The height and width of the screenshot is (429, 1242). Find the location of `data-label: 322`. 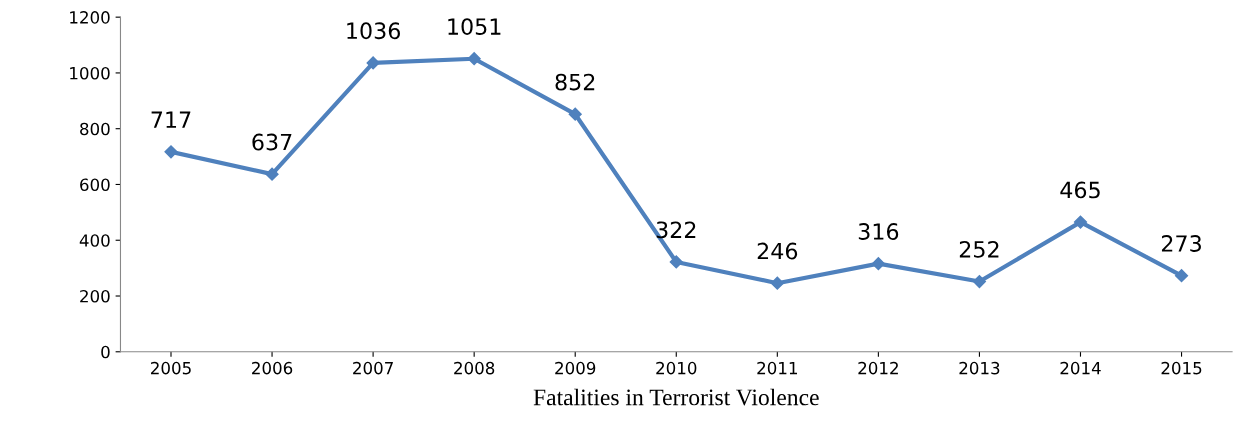

data-label: 322 is located at coordinates (676, 230).